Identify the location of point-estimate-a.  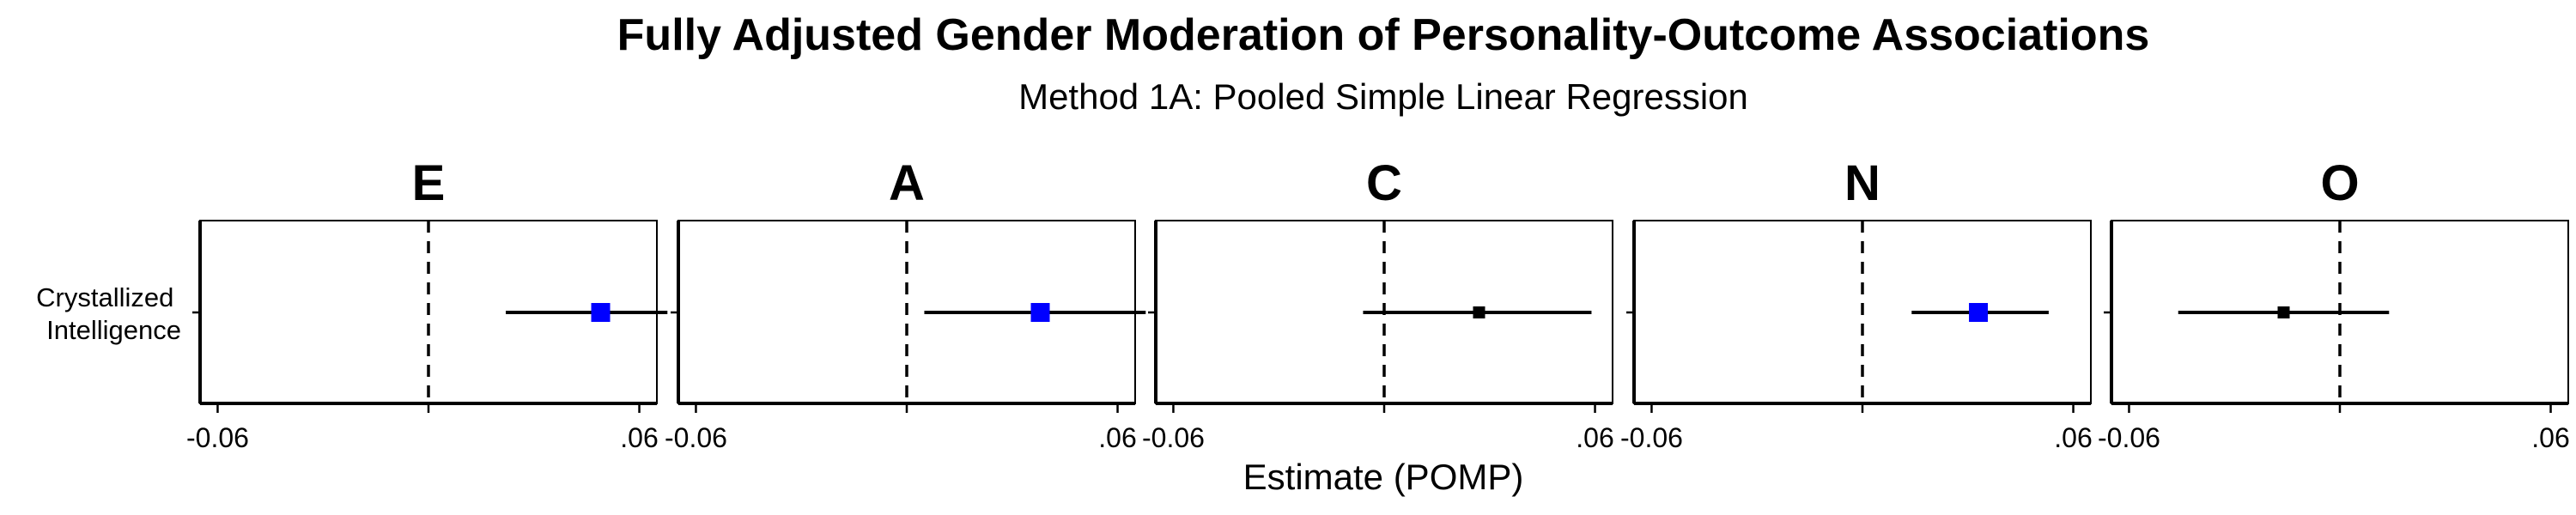
(1040, 312).